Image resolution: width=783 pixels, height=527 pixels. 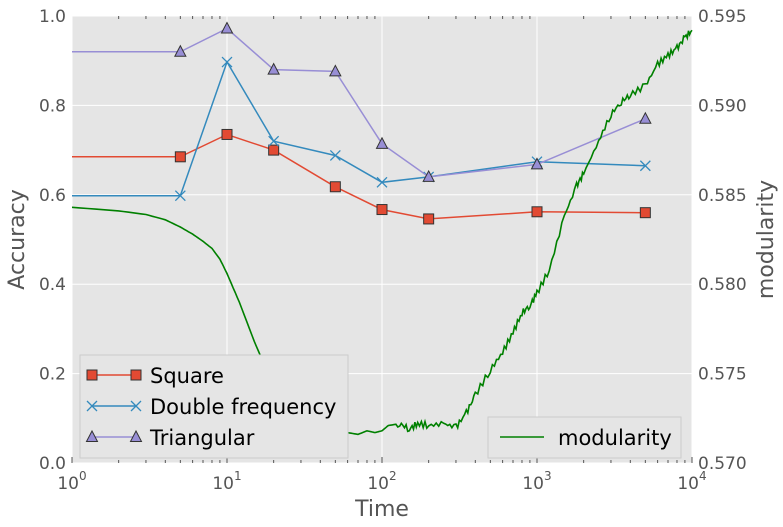 I want to click on legend-label: Triangular, so click(x=202, y=438).